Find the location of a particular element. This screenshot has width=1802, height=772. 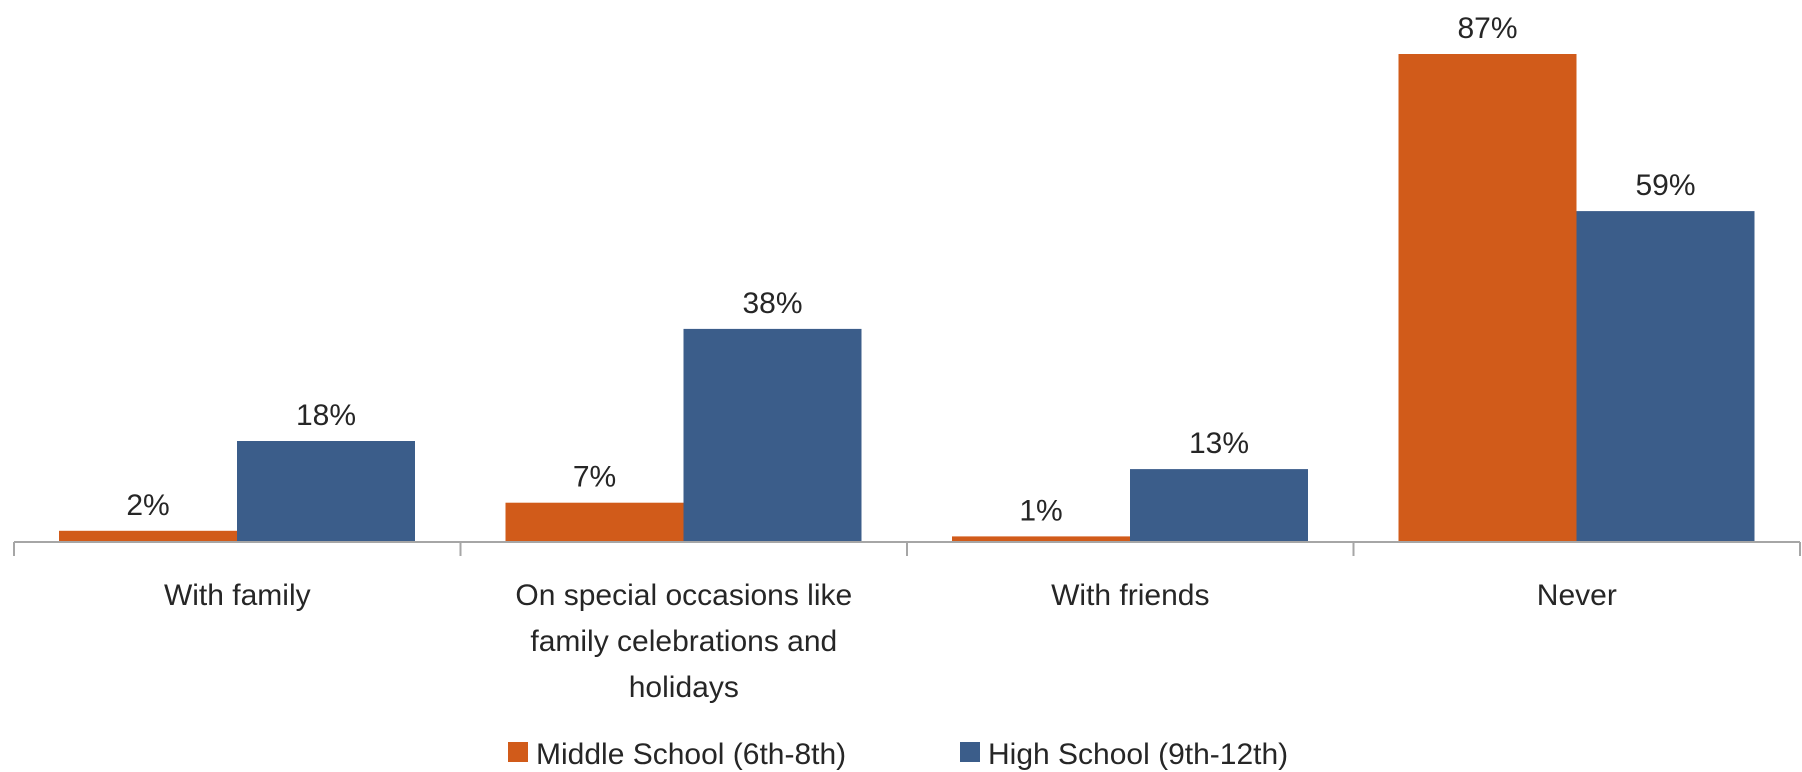

data-label: 2% is located at coordinates (147, 505).